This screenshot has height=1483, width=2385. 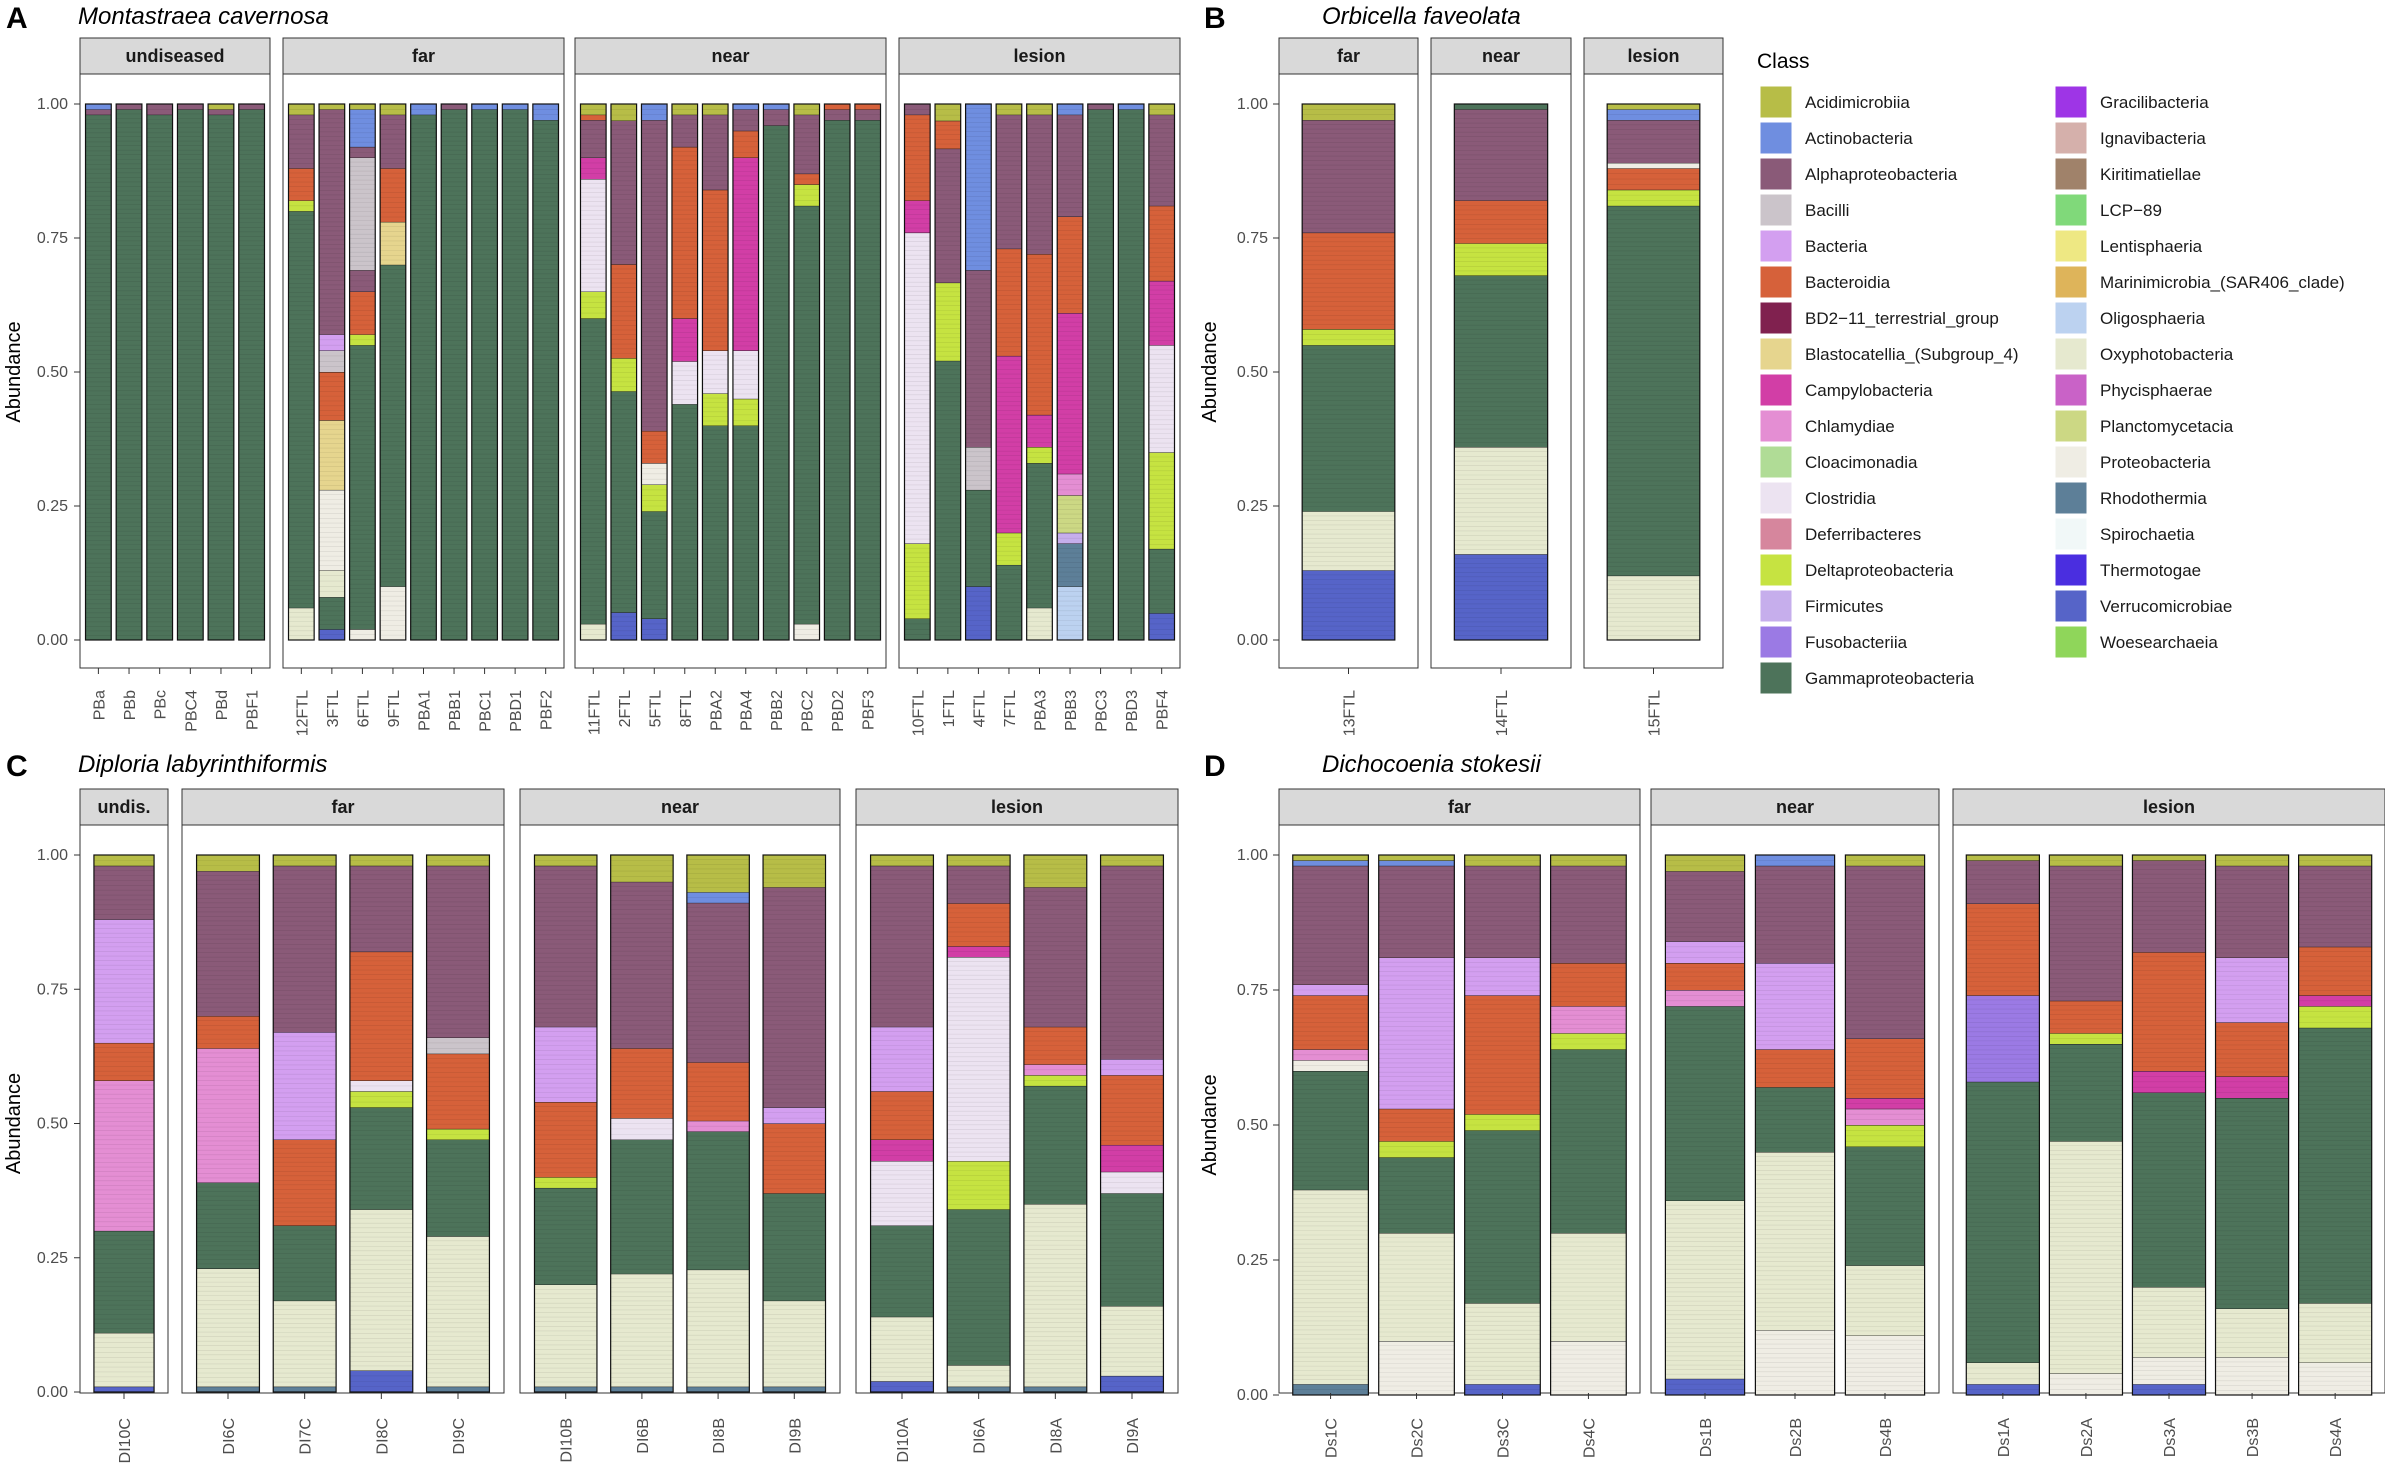 What do you see at coordinates (125, 1440) in the screenshot?
I see `x-tick-label: DI10C` at bounding box center [125, 1440].